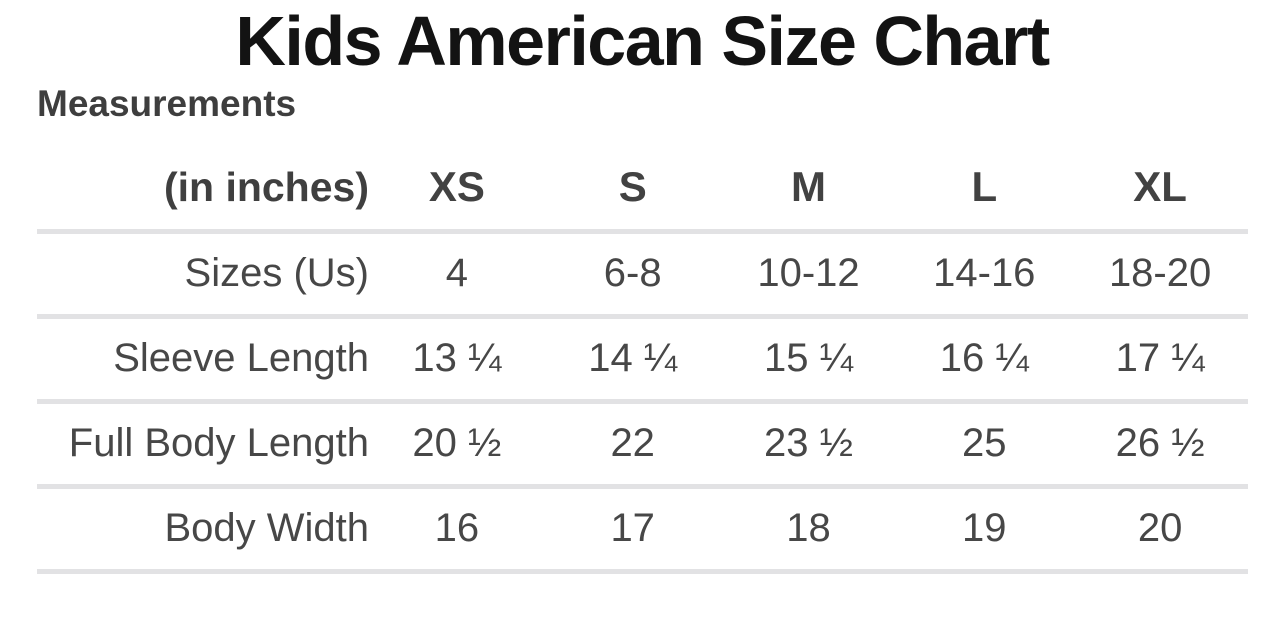 This screenshot has height=617, width=1284. I want to click on table-cell: 18-20, so click(1160, 273).